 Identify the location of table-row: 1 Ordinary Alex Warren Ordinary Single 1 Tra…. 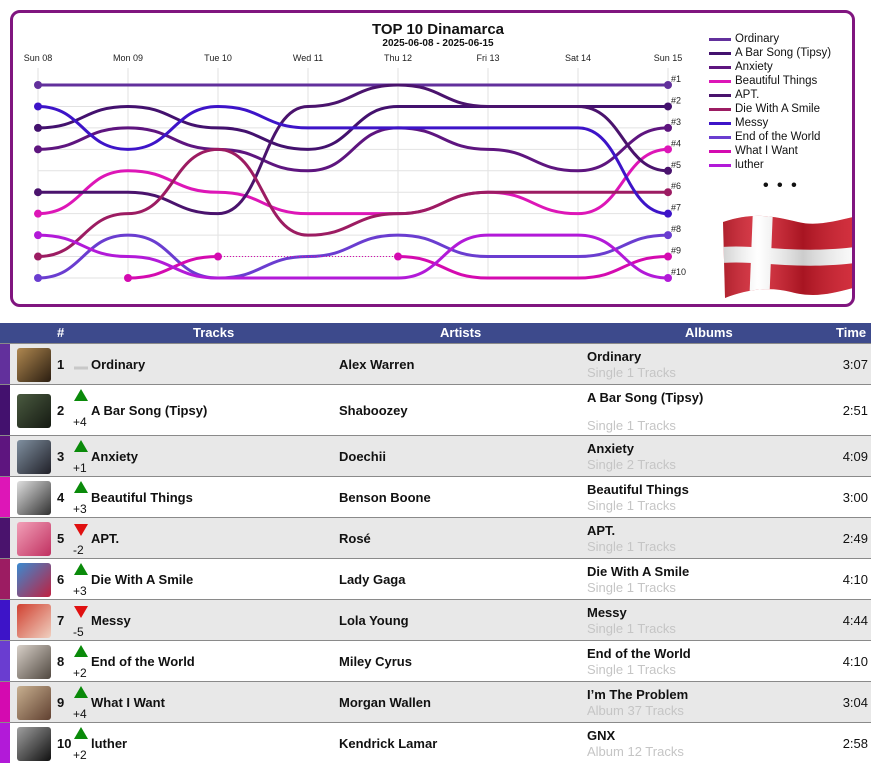
(435, 363).